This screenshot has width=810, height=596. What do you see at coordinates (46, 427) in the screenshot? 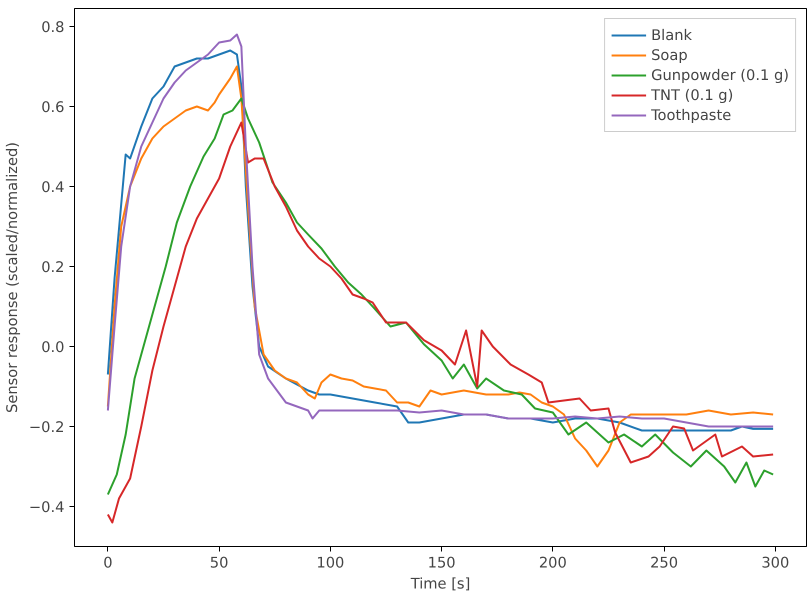
I see `y-tick-label: −0.2` at bounding box center [46, 427].